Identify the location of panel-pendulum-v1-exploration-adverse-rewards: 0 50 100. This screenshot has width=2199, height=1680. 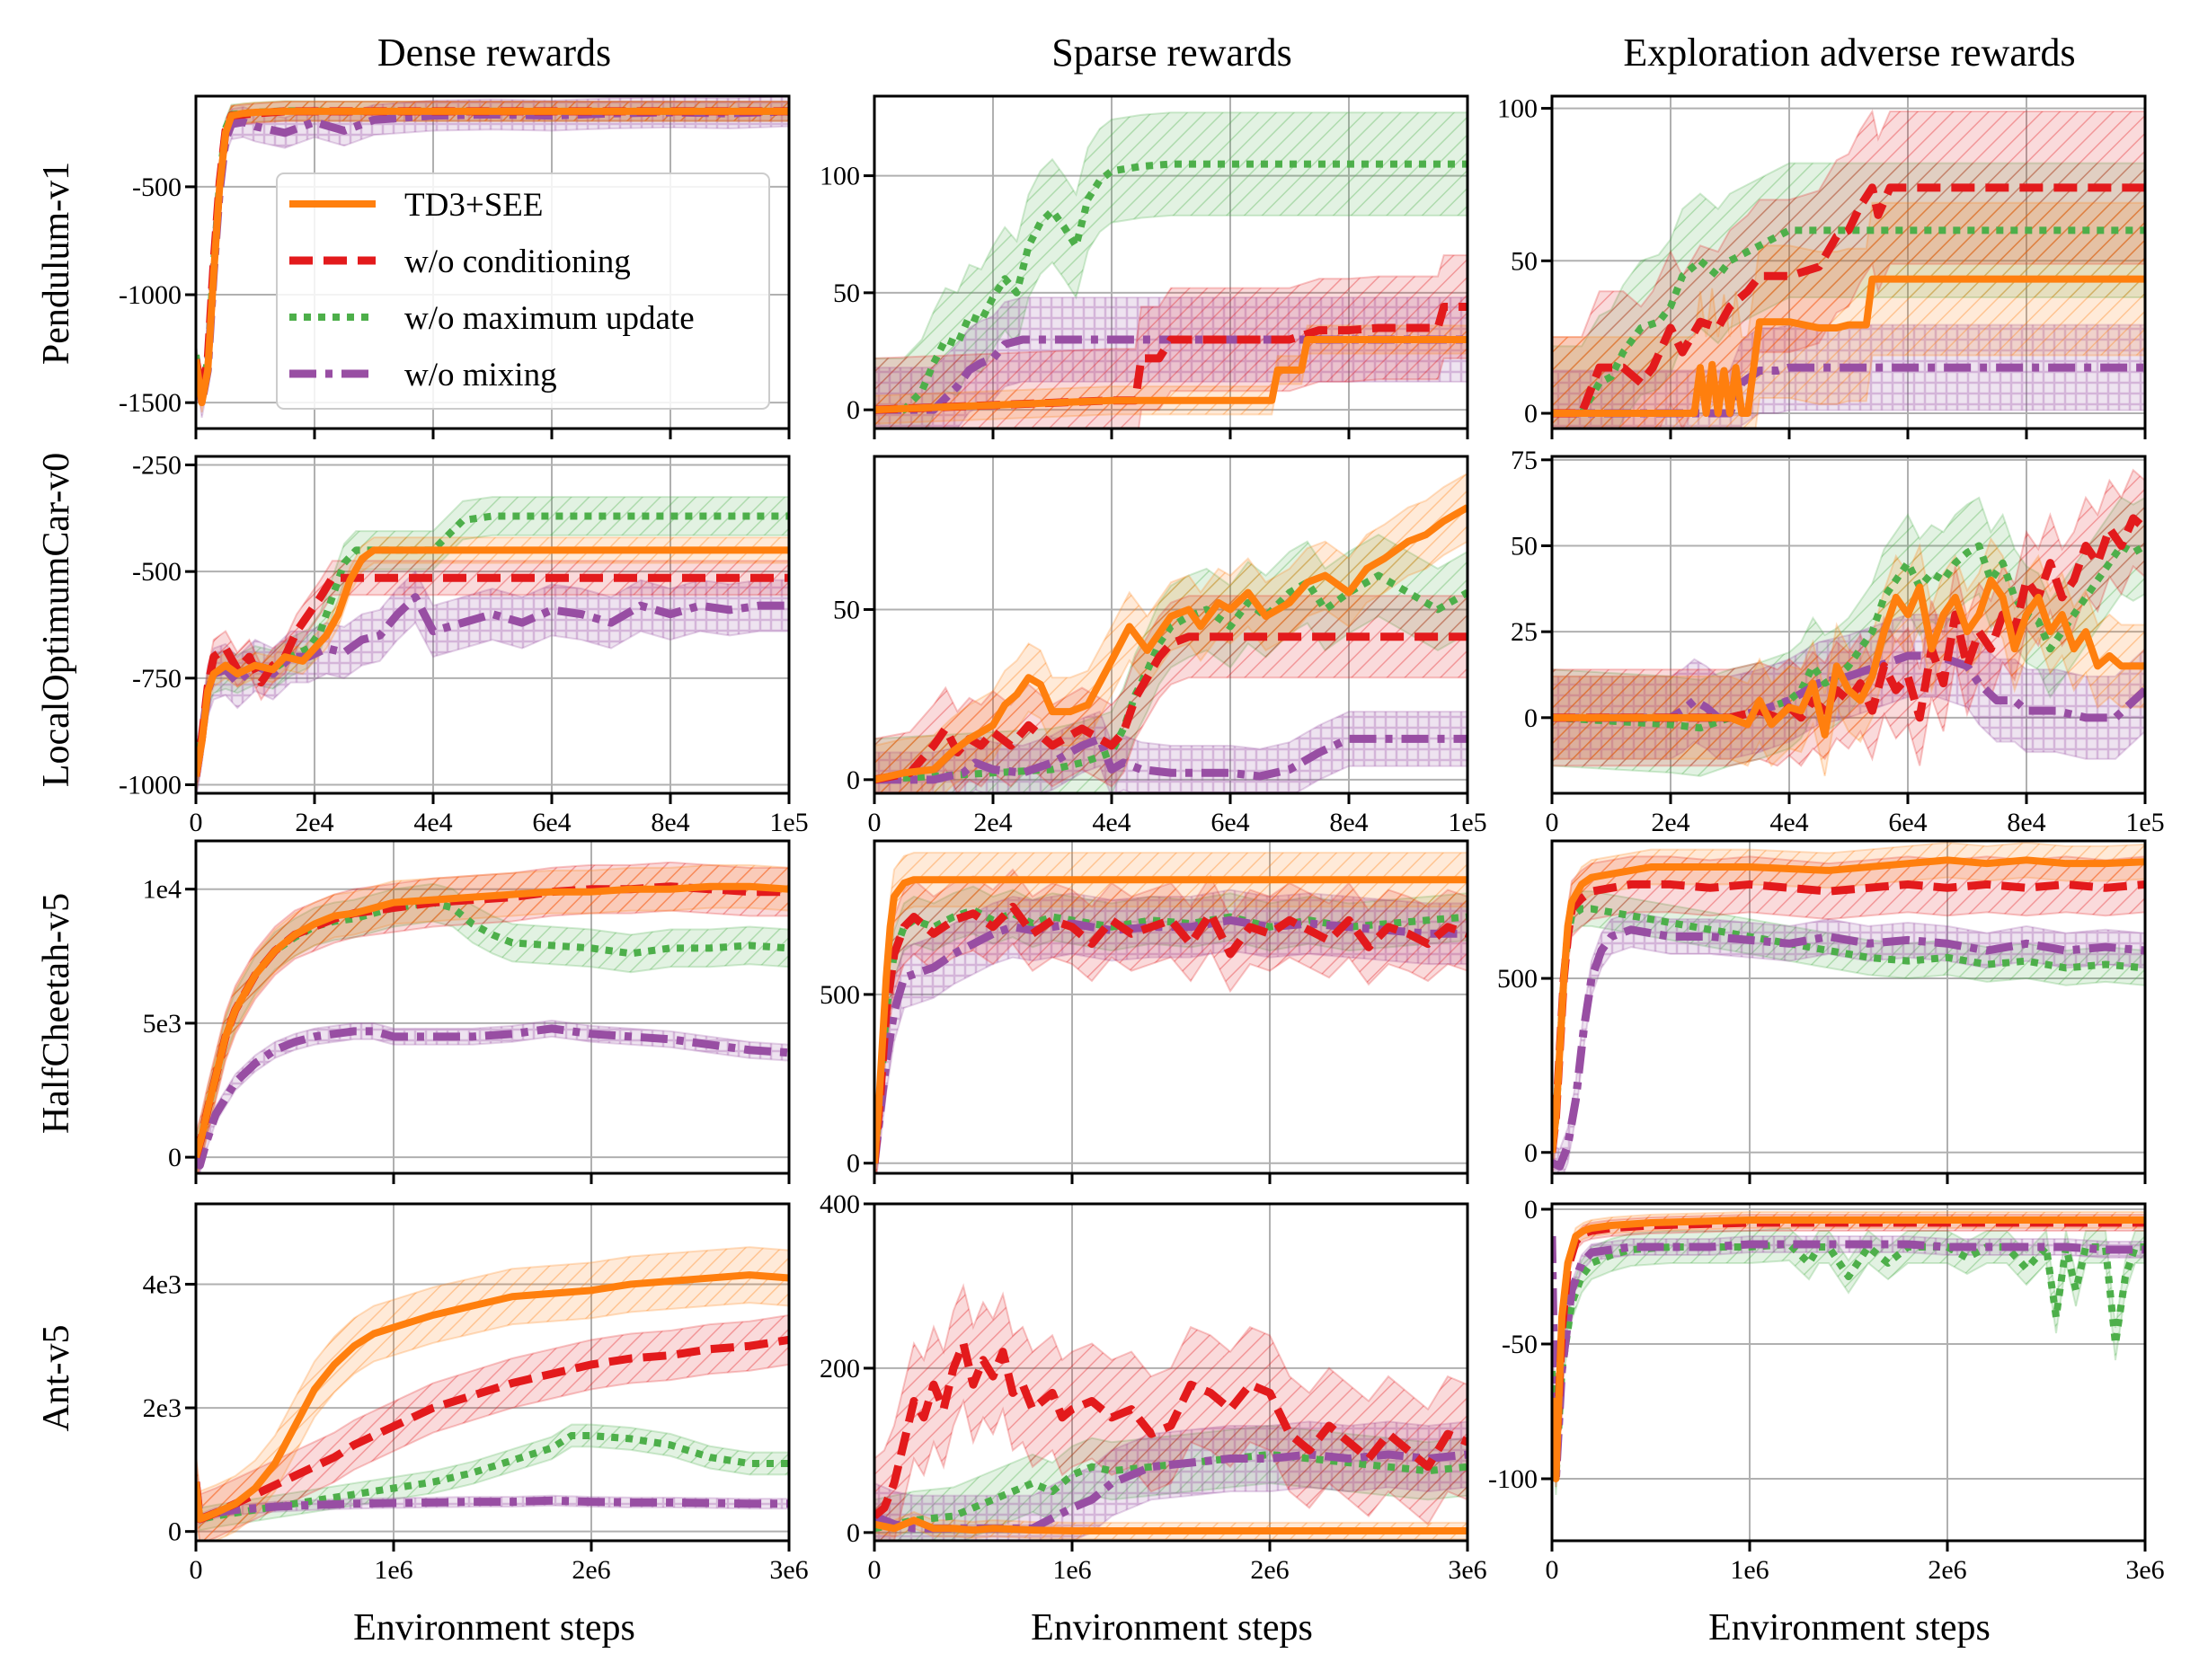
(1822, 266).